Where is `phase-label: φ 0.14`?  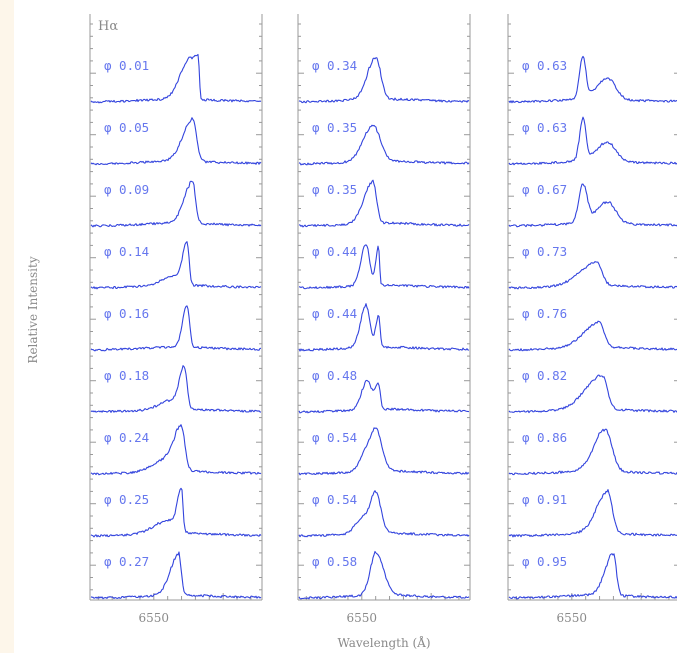
phase-label: φ 0.14 is located at coordinates (126, 251).